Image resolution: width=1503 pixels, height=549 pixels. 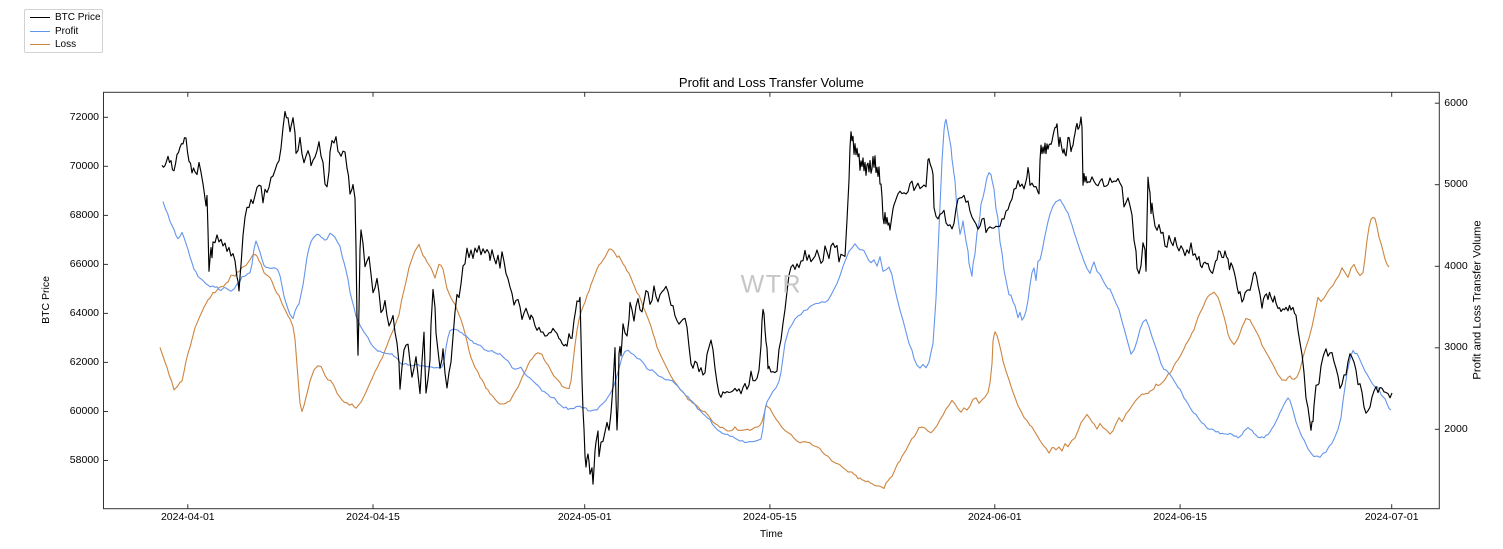 I want to click on svg-text:Profit and Loss Transfer Volum: Profit and Loss Transfer Volume, so click(x=1477, y=299).